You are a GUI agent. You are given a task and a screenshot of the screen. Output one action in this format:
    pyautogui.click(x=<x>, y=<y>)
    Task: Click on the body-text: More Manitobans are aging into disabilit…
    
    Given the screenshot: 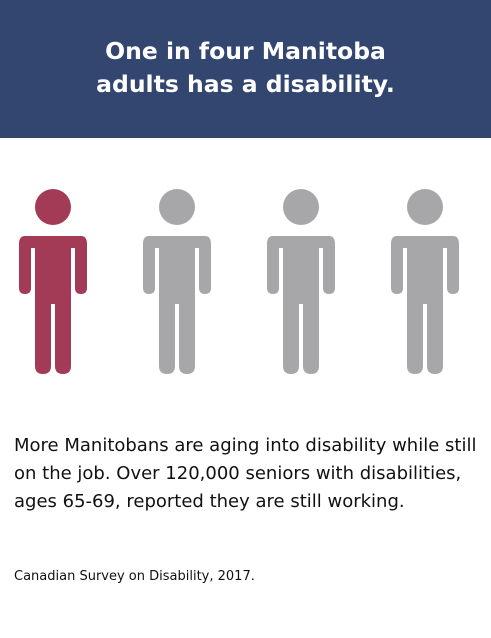 What is the action you would take?
    pyautogui.click(x=245, y=473)
    